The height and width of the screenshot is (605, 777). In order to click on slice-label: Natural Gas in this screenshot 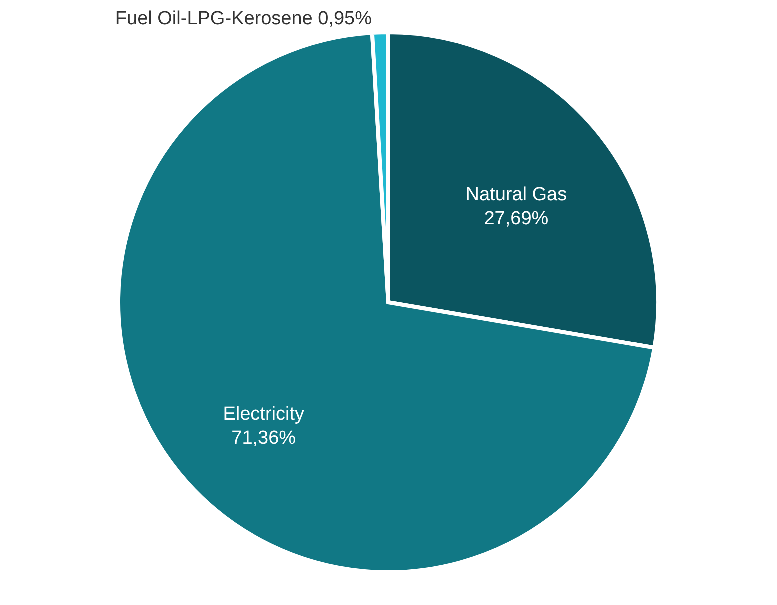, I will do `click(517, 195)`.